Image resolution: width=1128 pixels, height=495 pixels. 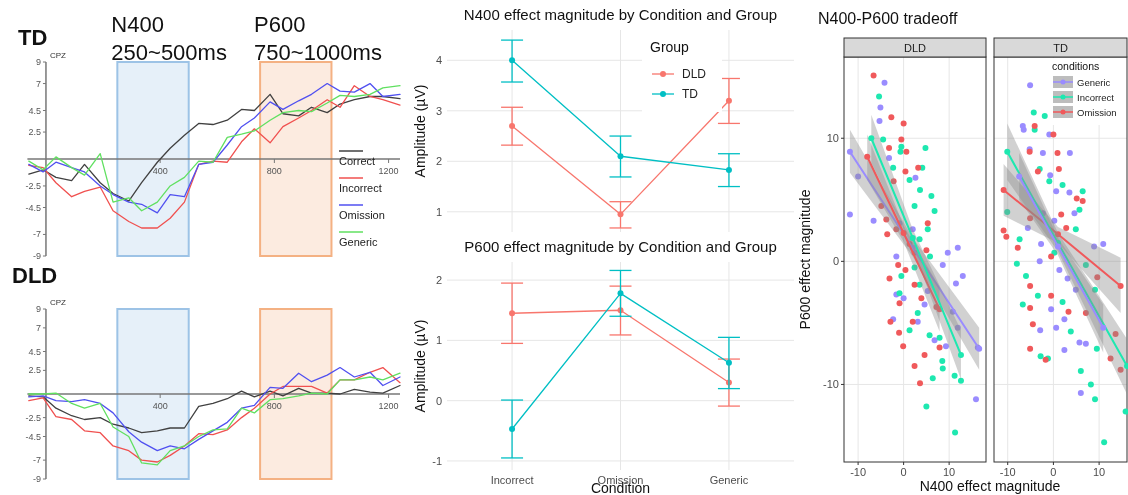 What do you see at coordinates (670, 47) in the screenshot?
I see `legend-title: Group` at bounding box center [670, 47].